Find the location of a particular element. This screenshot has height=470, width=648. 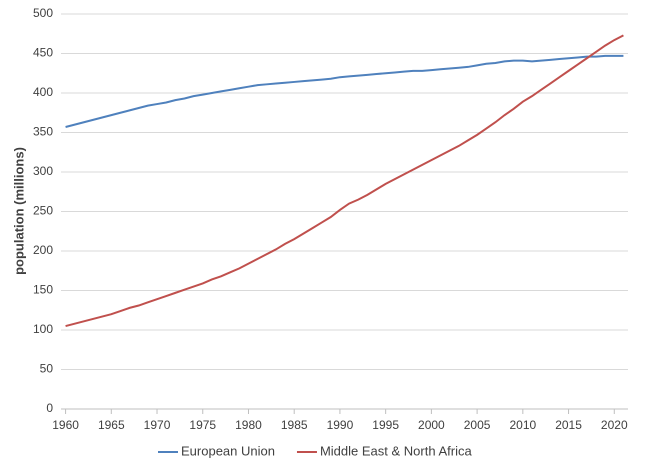

y-tick-label: 300 is located at coordinates (43, 171).